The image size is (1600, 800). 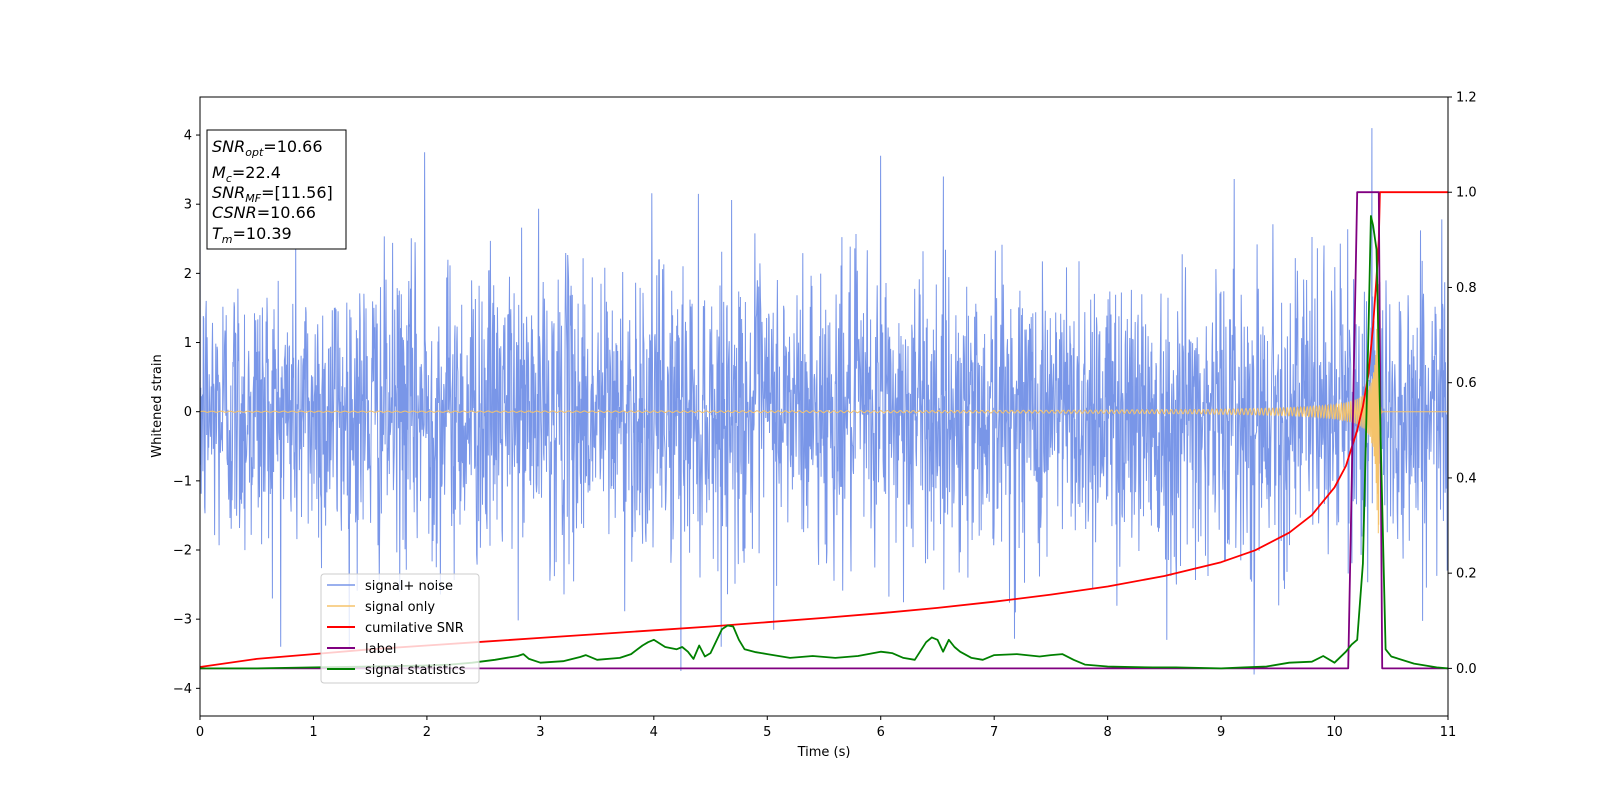 I want to click on annotation-value: =10.39, so click(x=262, y=233).